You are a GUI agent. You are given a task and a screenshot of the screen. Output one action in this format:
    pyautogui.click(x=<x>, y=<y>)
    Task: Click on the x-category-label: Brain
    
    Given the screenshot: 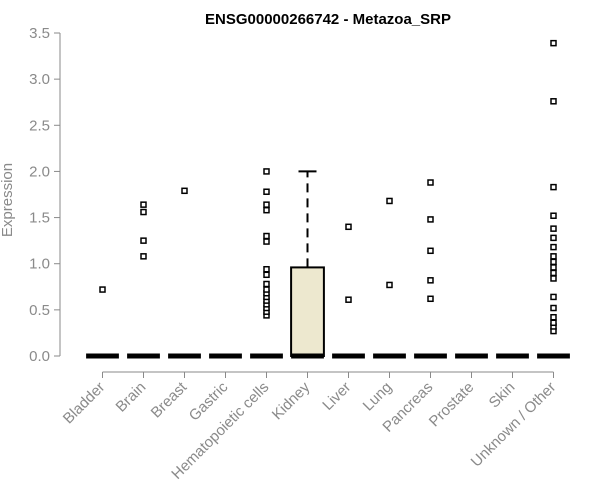 What is the action you would take?
    pyautogui.click(x=131, y=397)
    